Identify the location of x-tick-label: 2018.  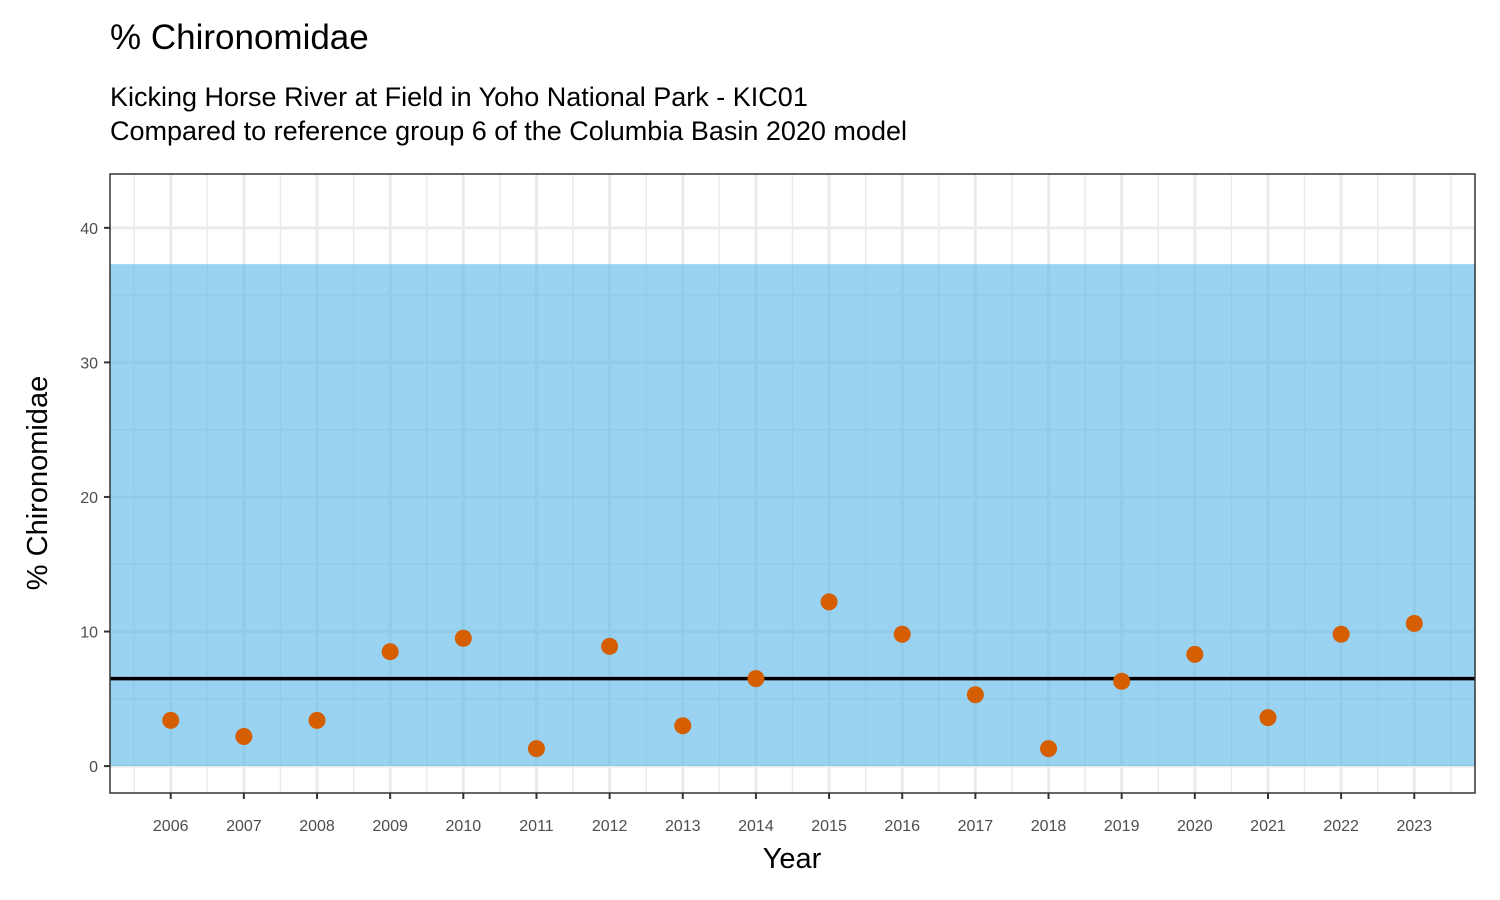
(1049, 826).